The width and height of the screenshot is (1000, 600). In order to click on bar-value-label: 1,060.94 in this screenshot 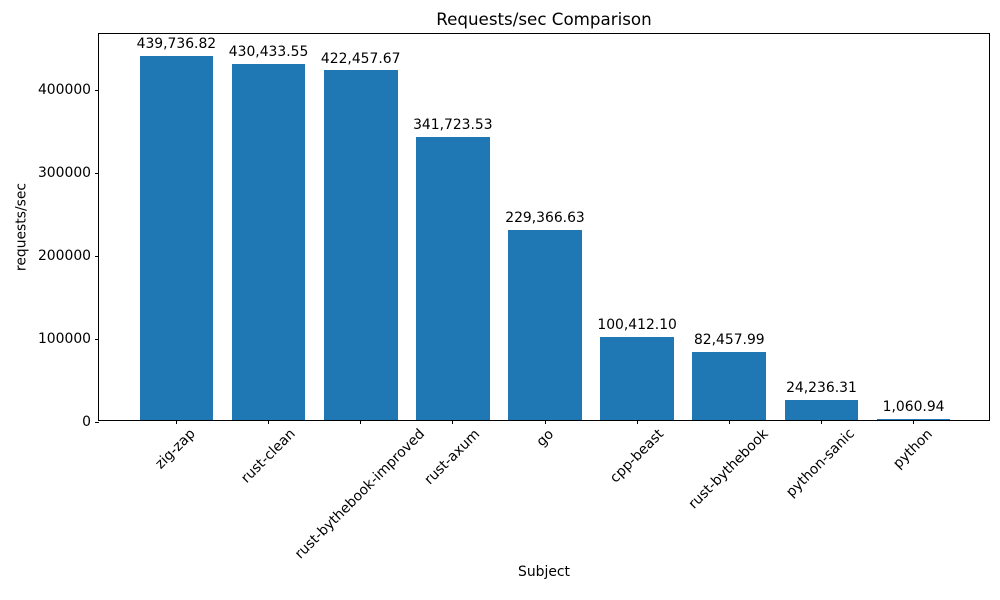, I will do `click(913, 407)`.